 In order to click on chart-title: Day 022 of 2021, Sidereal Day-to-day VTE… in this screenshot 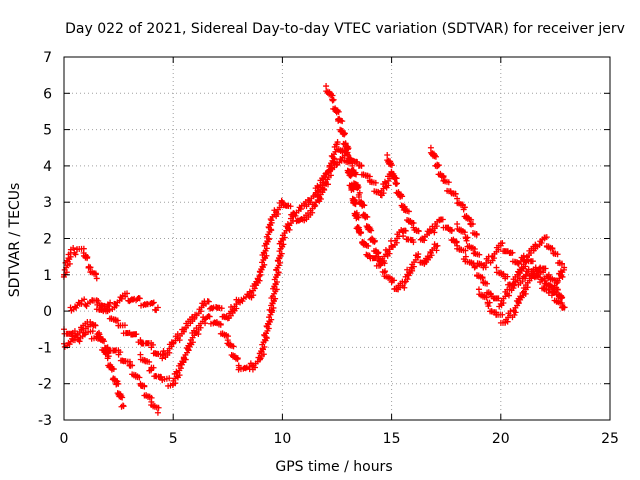, I will do `click(345, 29)`.